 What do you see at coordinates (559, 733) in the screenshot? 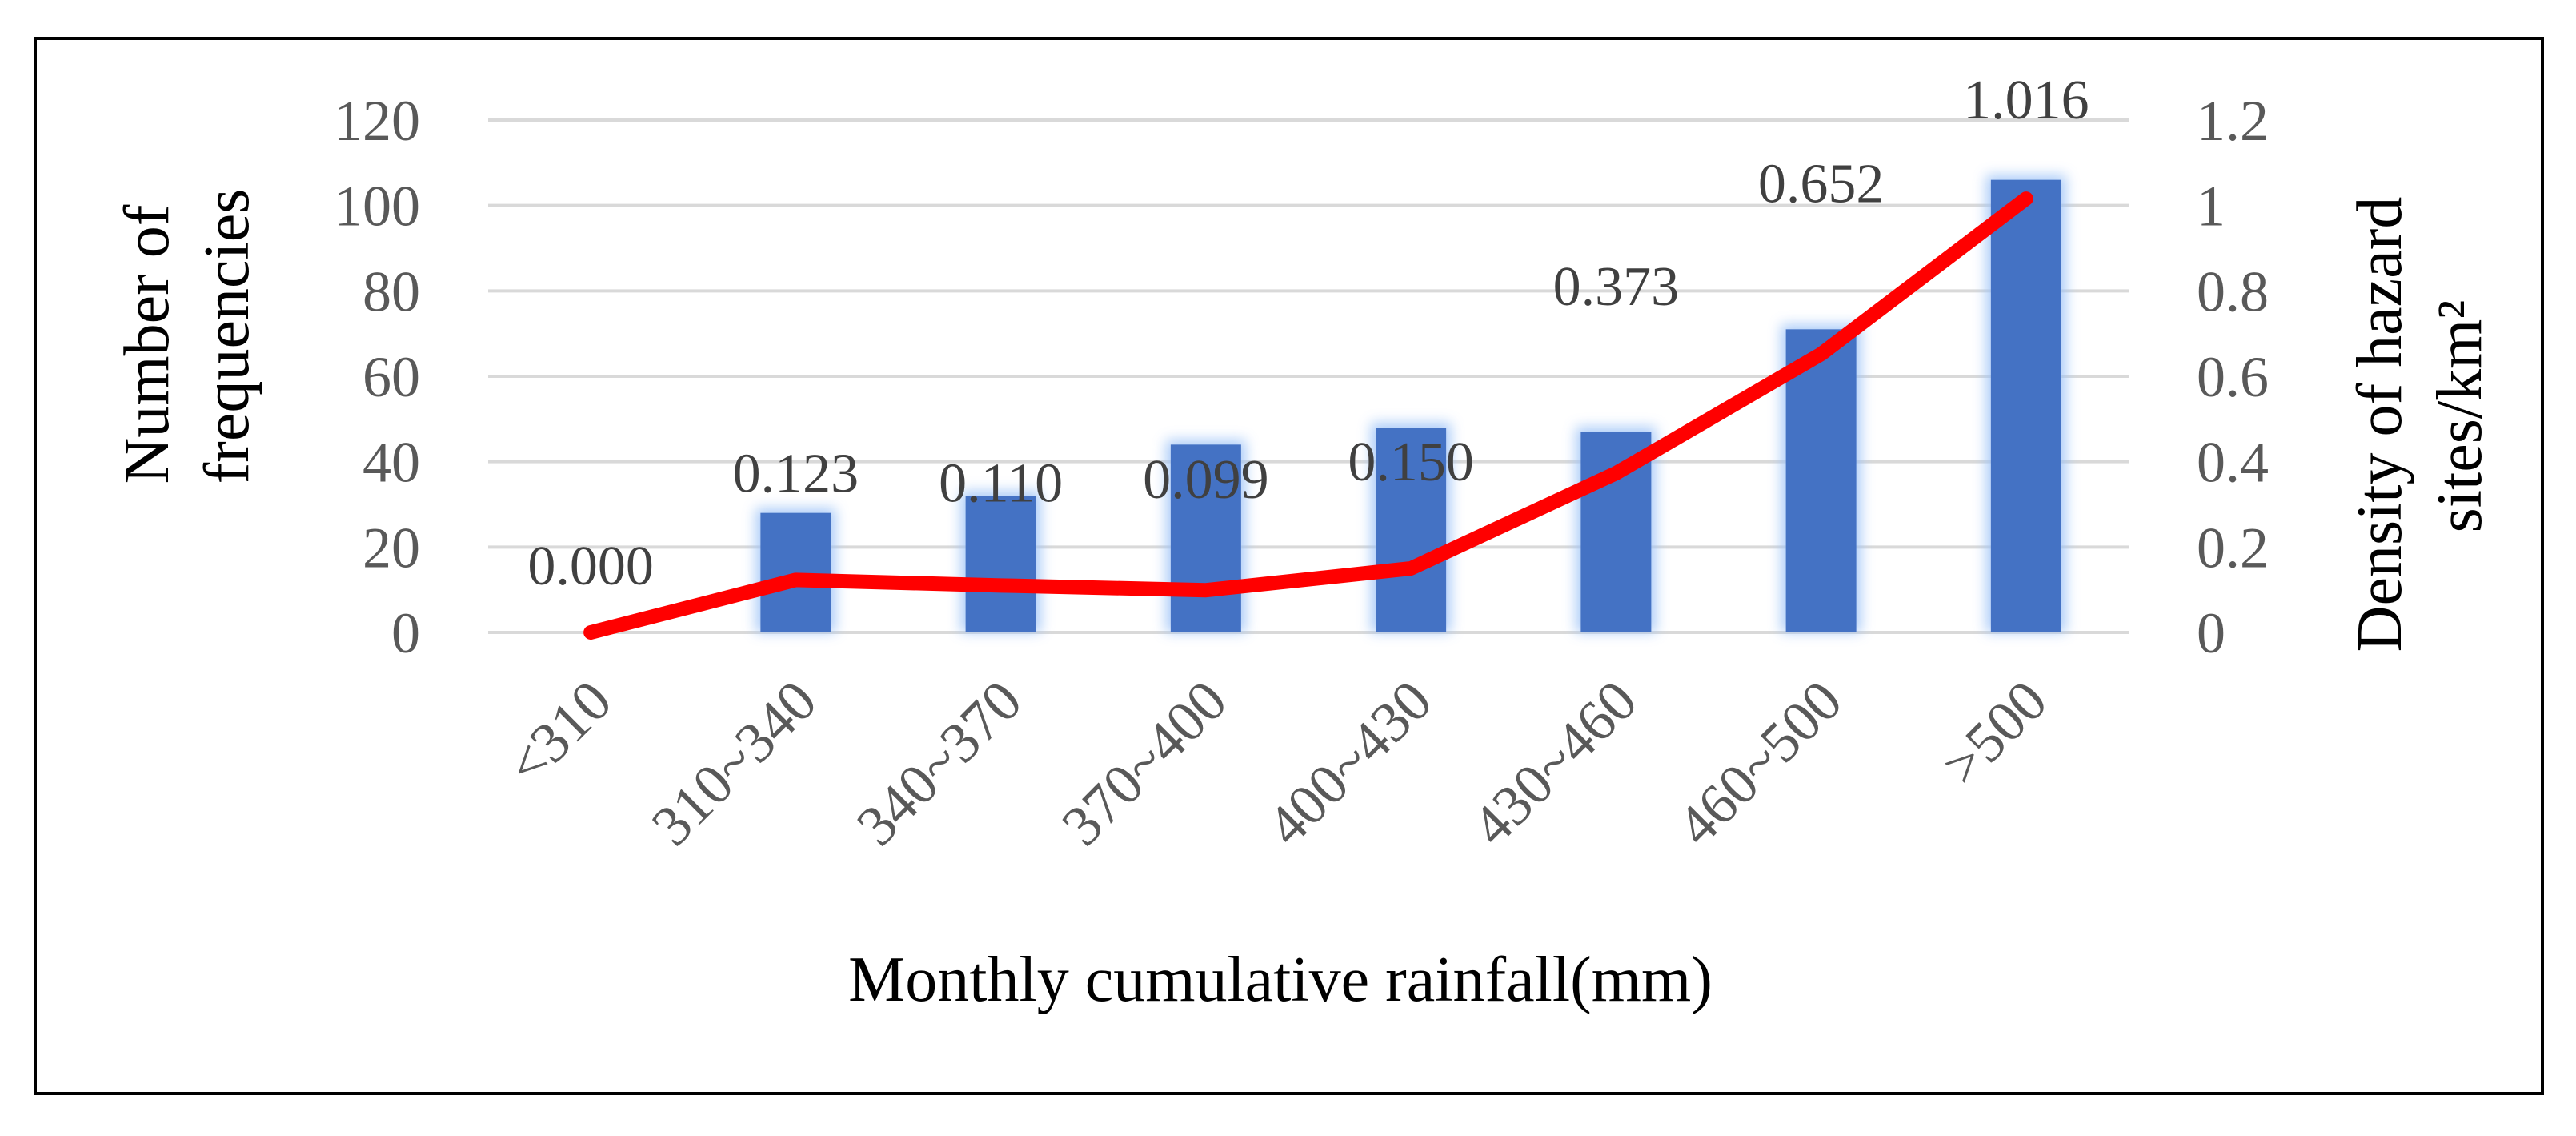
I see `x-tick-label: <310` at bounding box center [559, 733].